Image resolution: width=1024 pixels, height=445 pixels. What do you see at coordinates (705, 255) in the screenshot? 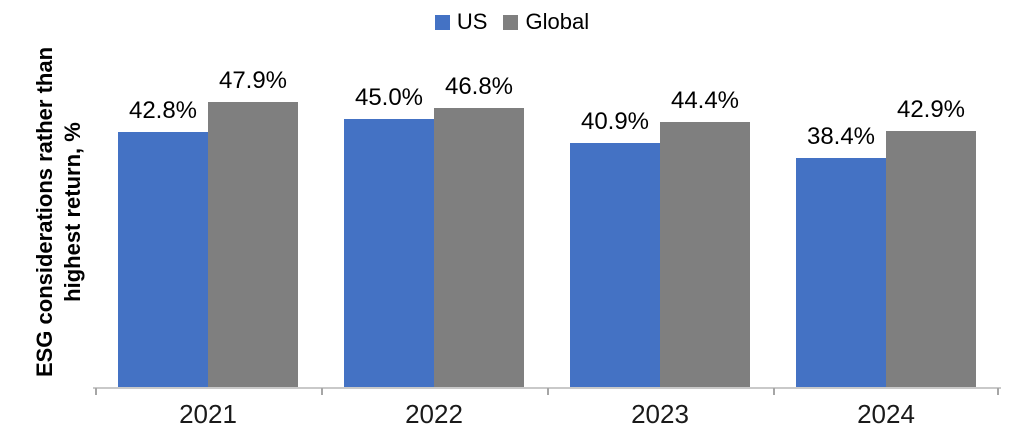
I see `bar-global-2023` at bounding box center [705, 255].